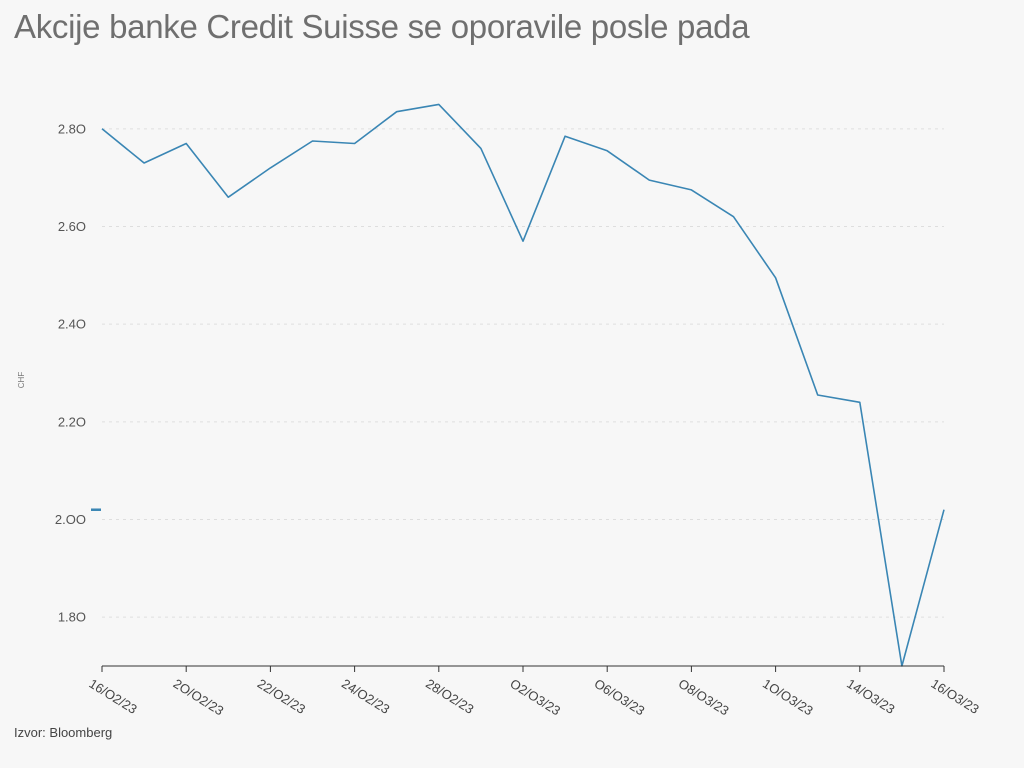  I want to click on y-axis-ticks: 1.8O 2.OO 2.2O 2.4O 2.6O 2.8O, so click(70, 372).